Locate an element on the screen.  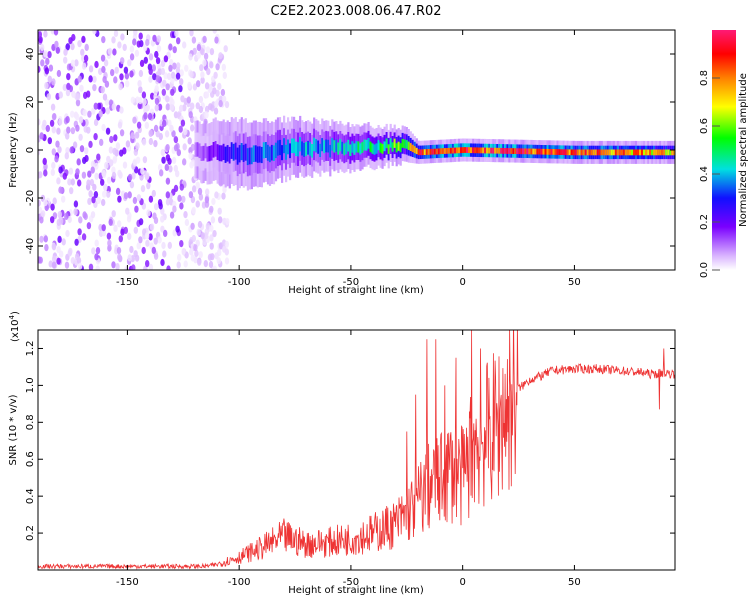
y-tick-label: 1.0 is located at coordinates (30, 385).